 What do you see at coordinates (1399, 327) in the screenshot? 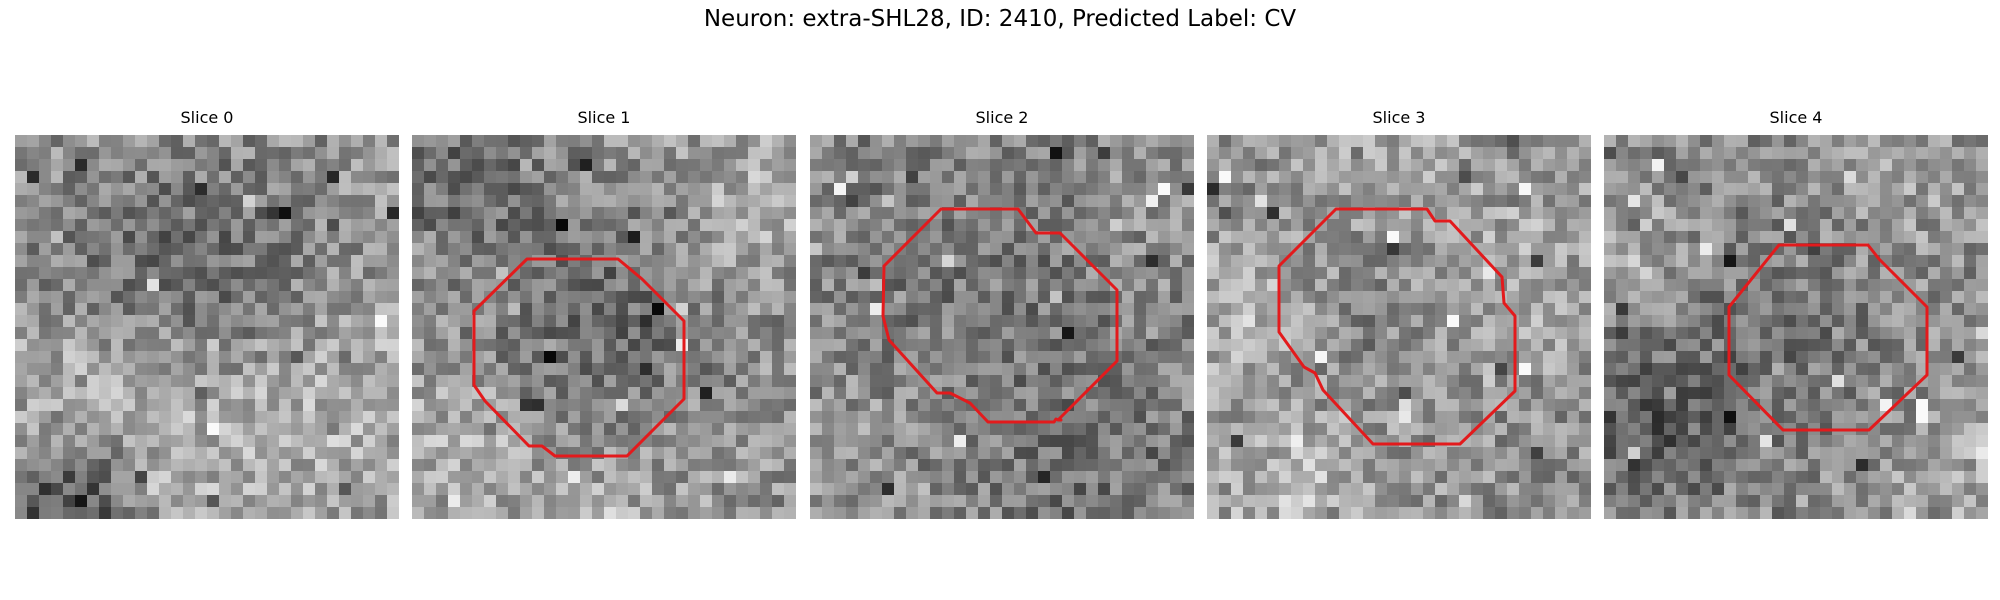
I see `noise-pixel-grid` at bounding box center [1399, 327].